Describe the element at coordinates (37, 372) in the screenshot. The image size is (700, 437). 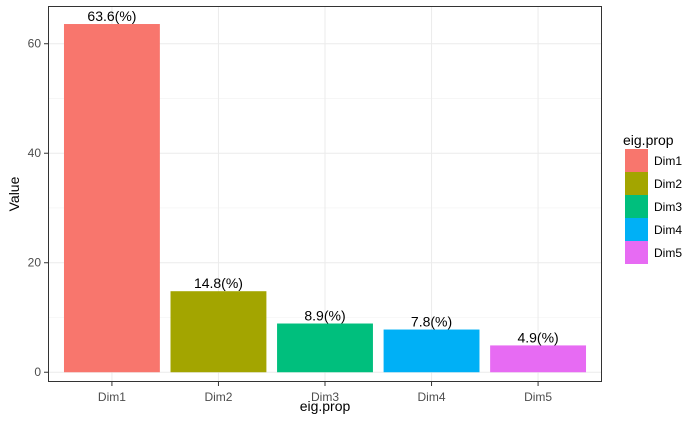
I see `y-tick-label: 0` at that location.